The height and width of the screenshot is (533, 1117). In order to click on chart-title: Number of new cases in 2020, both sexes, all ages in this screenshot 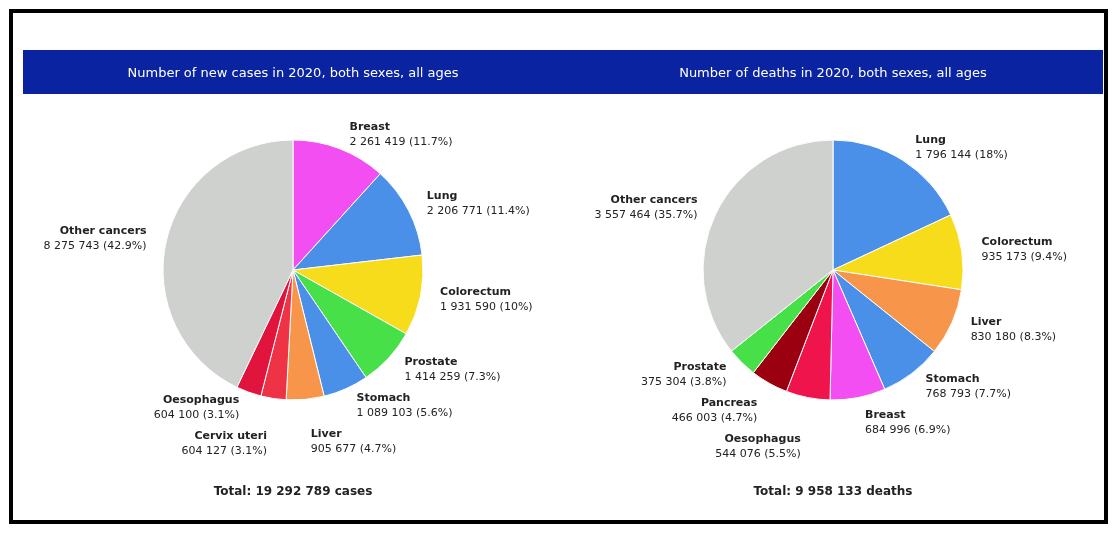, I will do `click(293, 72)`.